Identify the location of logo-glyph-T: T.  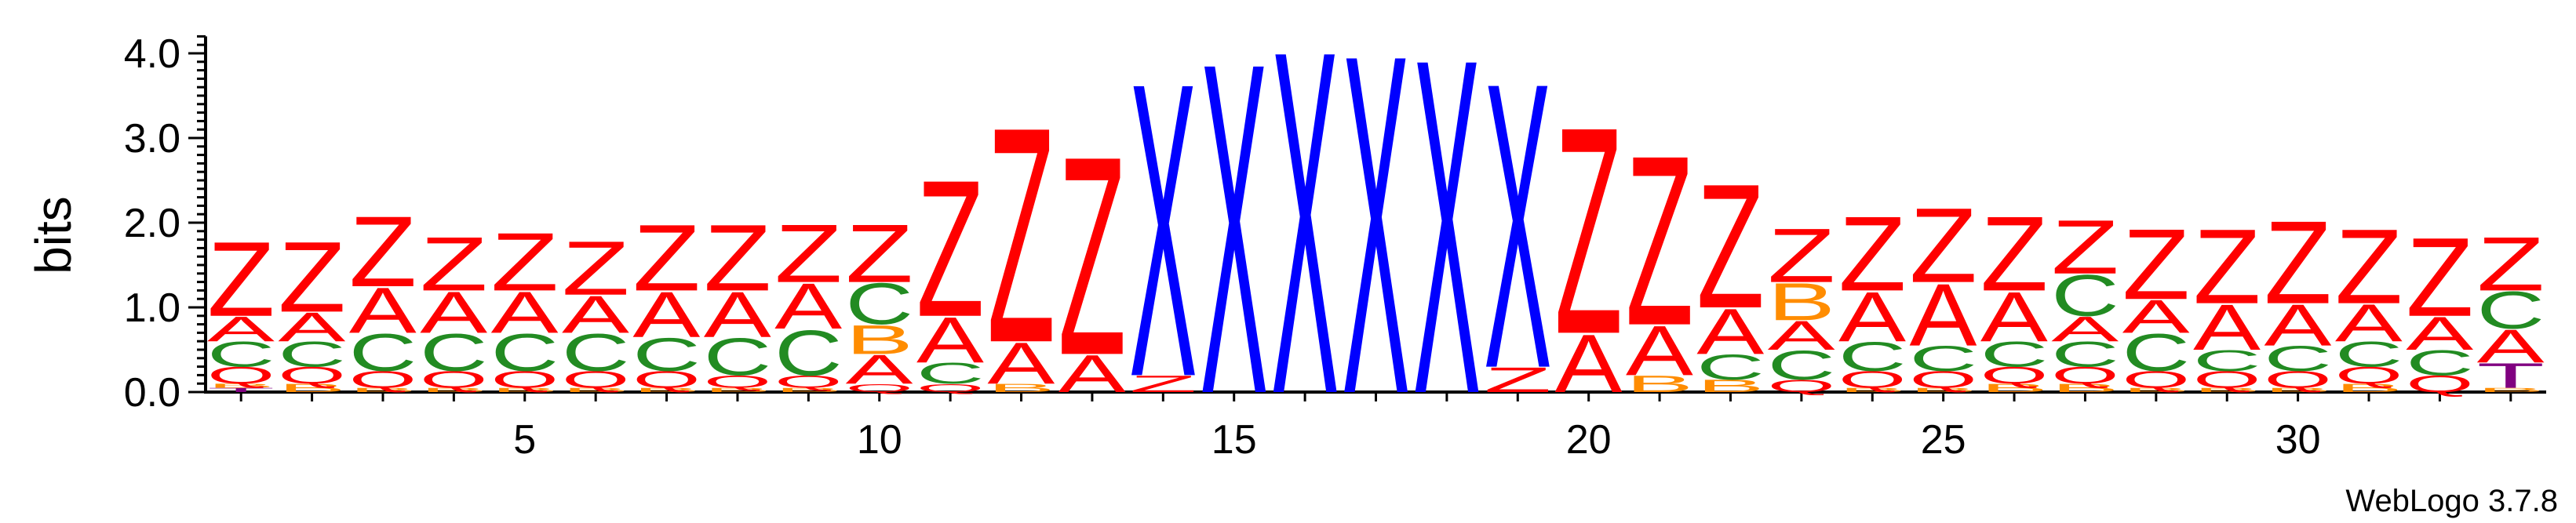
(241, 390).